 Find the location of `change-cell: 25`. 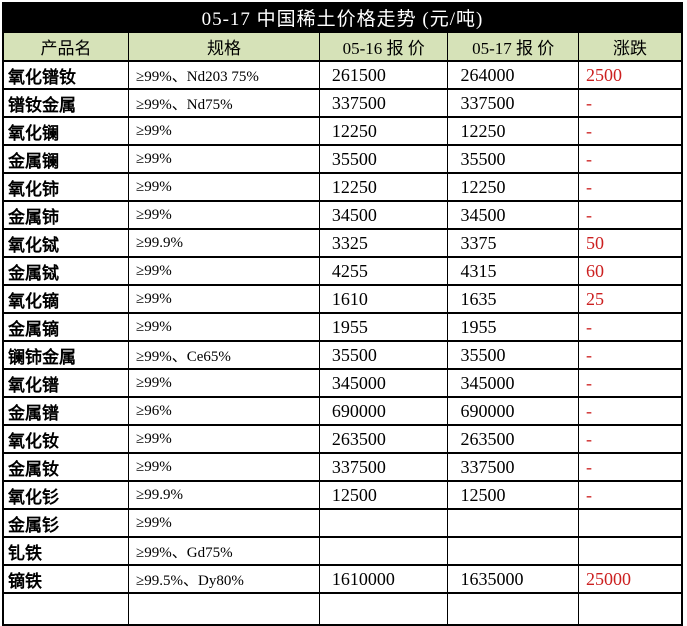

change-cell: 25 is located at coordinates (630, 299).